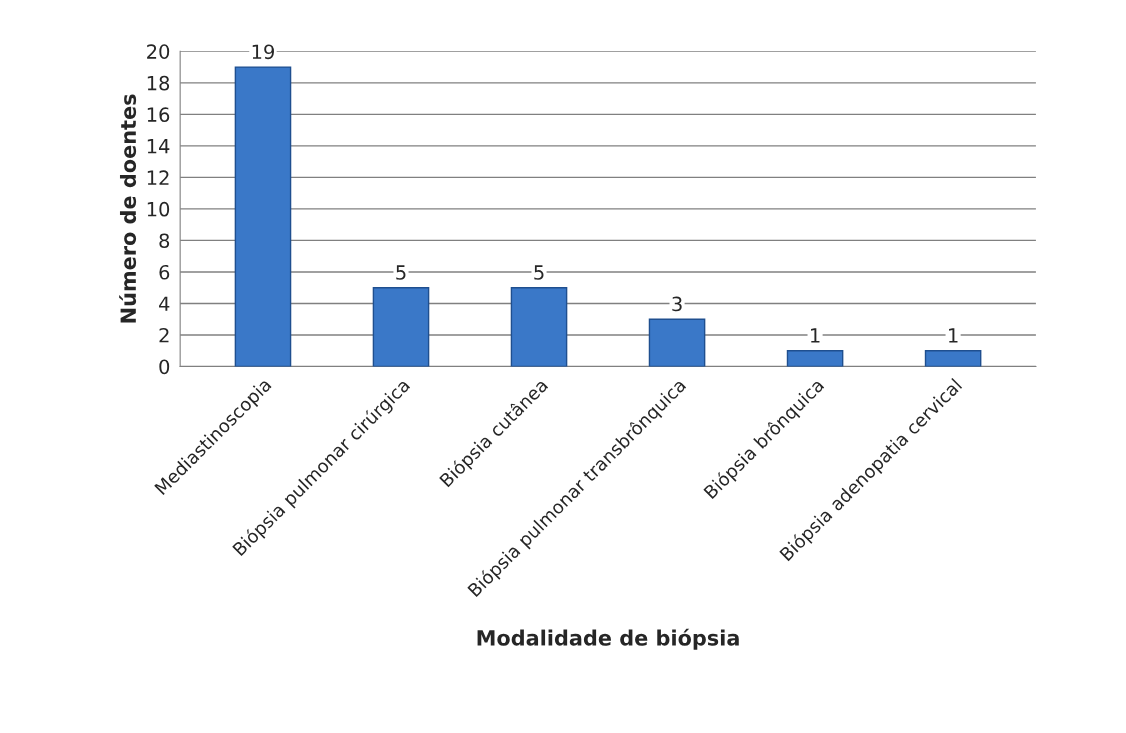  I want to click on x-axis-title: Modalidade de biópsia, so click(608, 639).